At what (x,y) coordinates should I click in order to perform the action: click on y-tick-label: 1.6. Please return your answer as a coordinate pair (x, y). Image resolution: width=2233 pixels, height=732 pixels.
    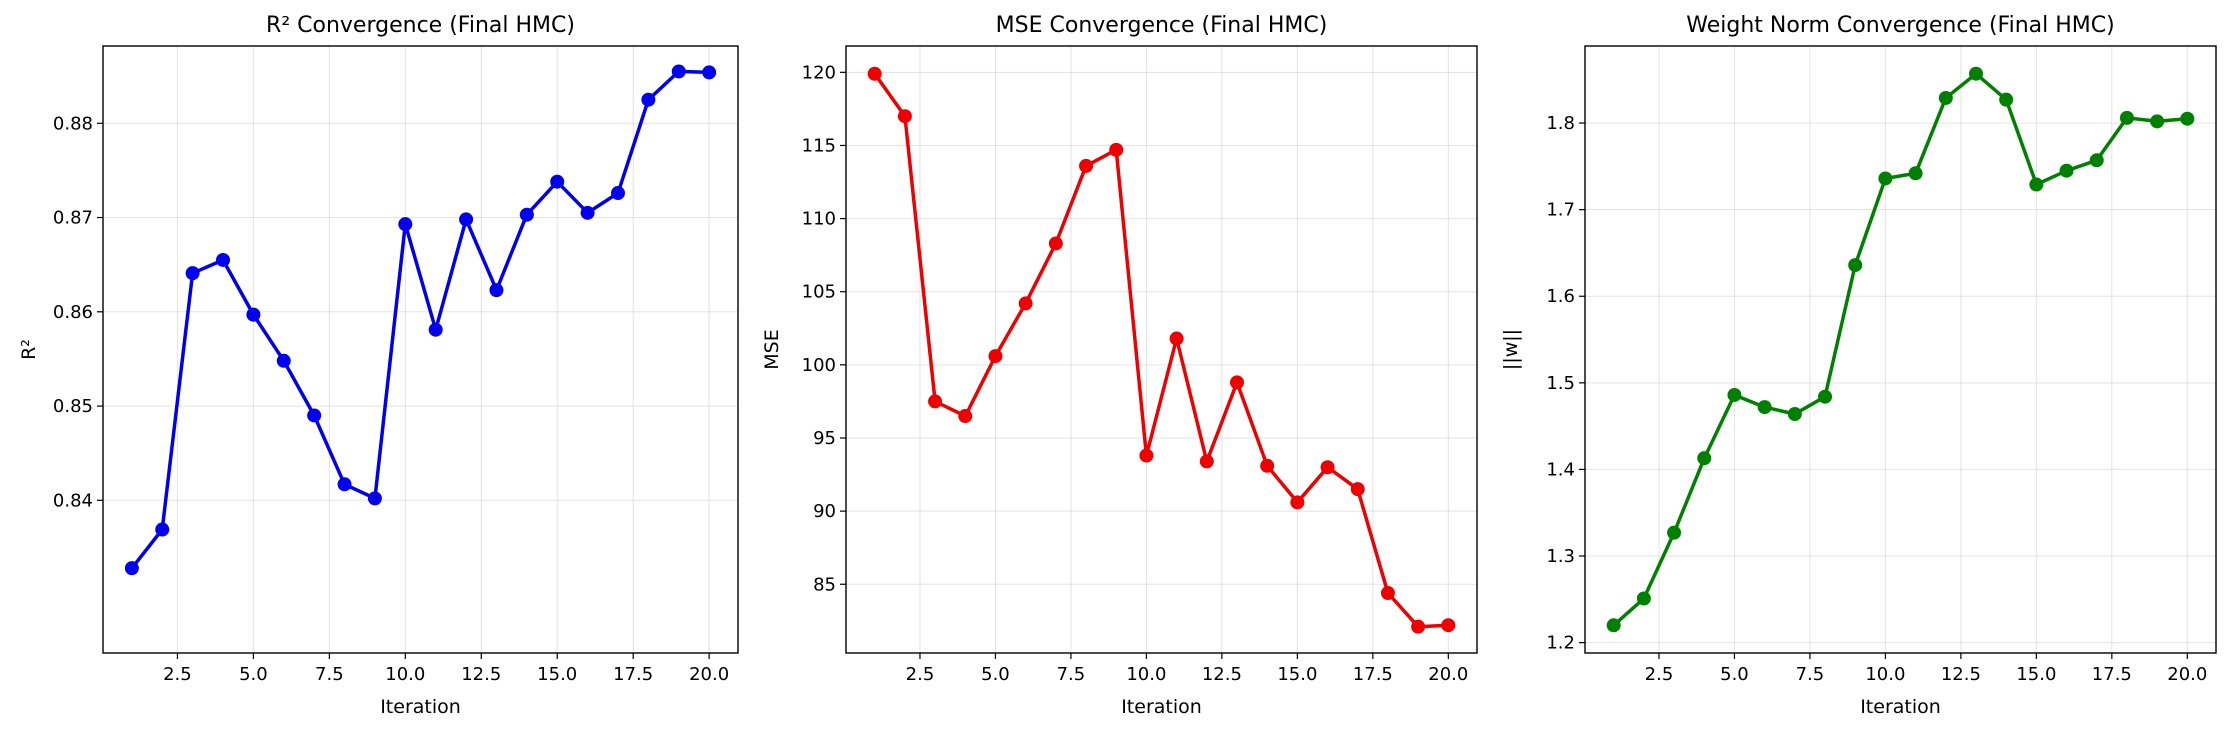
    Looking at the image, I should click on (1560, 296).